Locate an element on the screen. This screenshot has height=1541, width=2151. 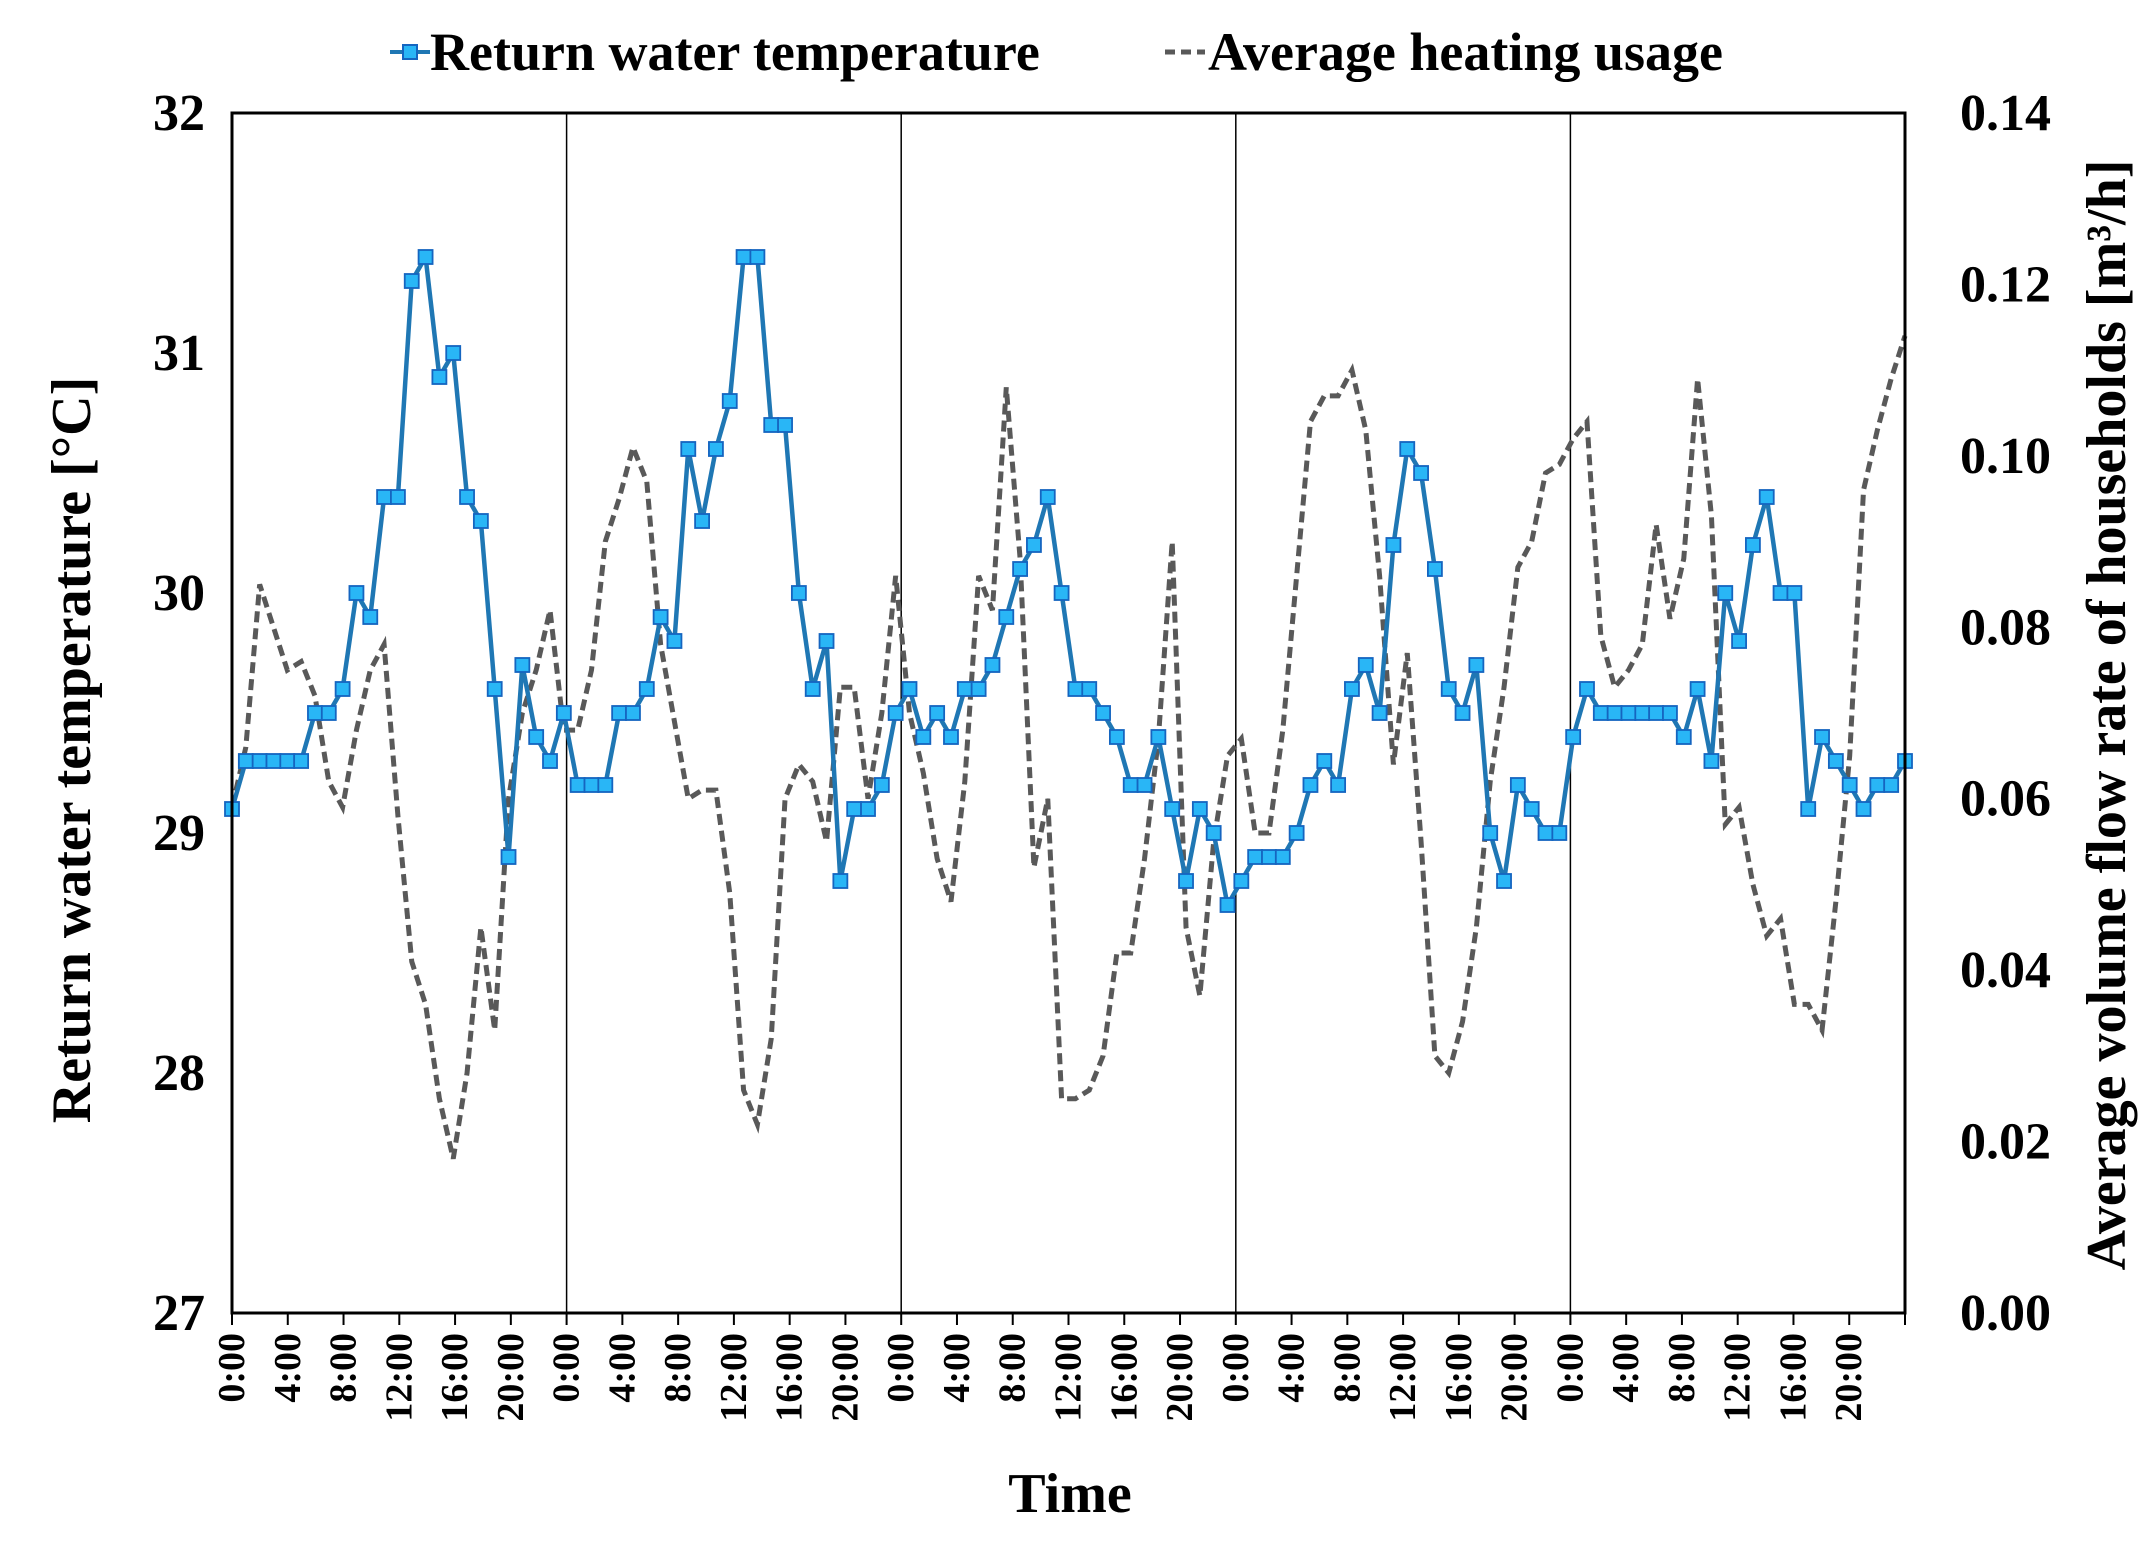
y-left-tick-label: 30 is located at coordinates (179, 593).